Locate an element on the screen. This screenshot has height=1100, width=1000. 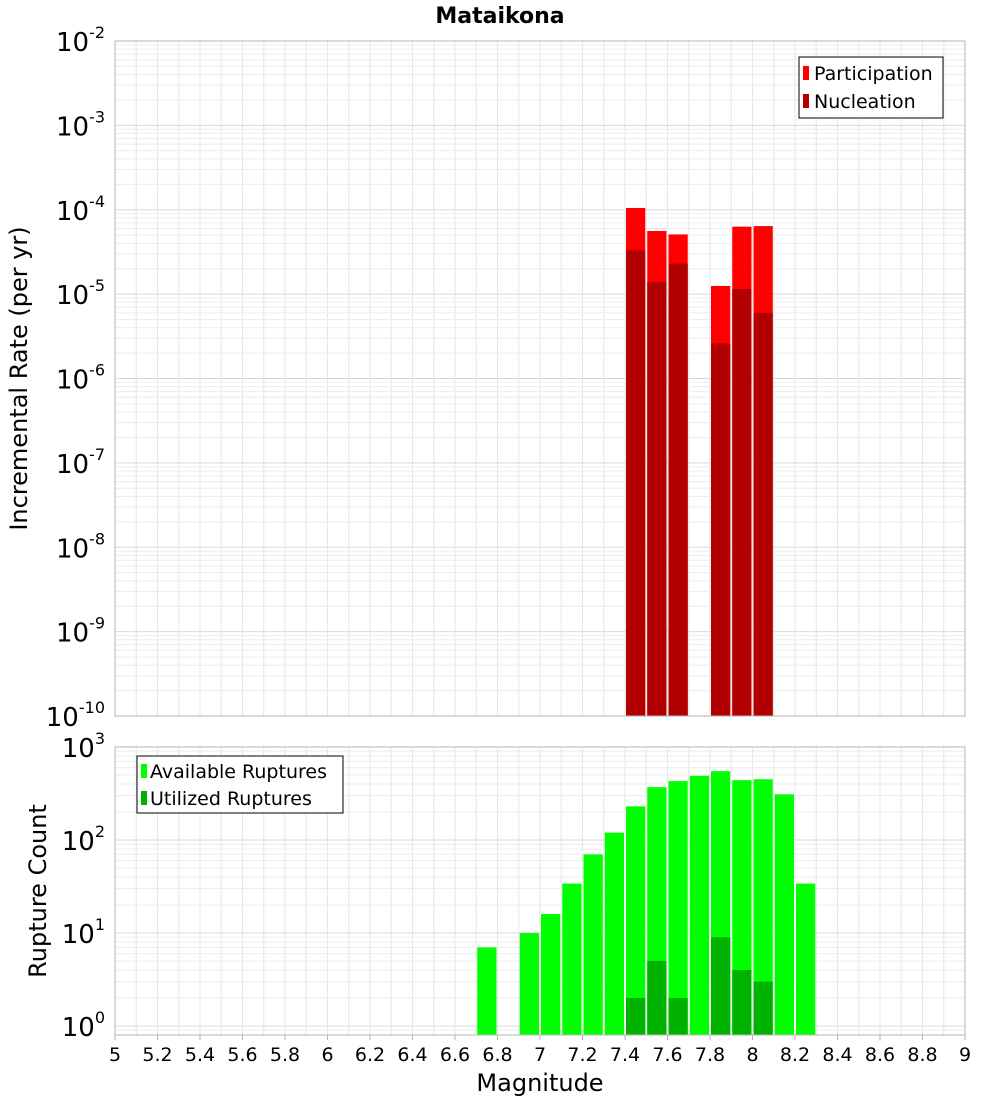
rate-y-tick-label: 10⁻² is located at coordinates (80, 40).